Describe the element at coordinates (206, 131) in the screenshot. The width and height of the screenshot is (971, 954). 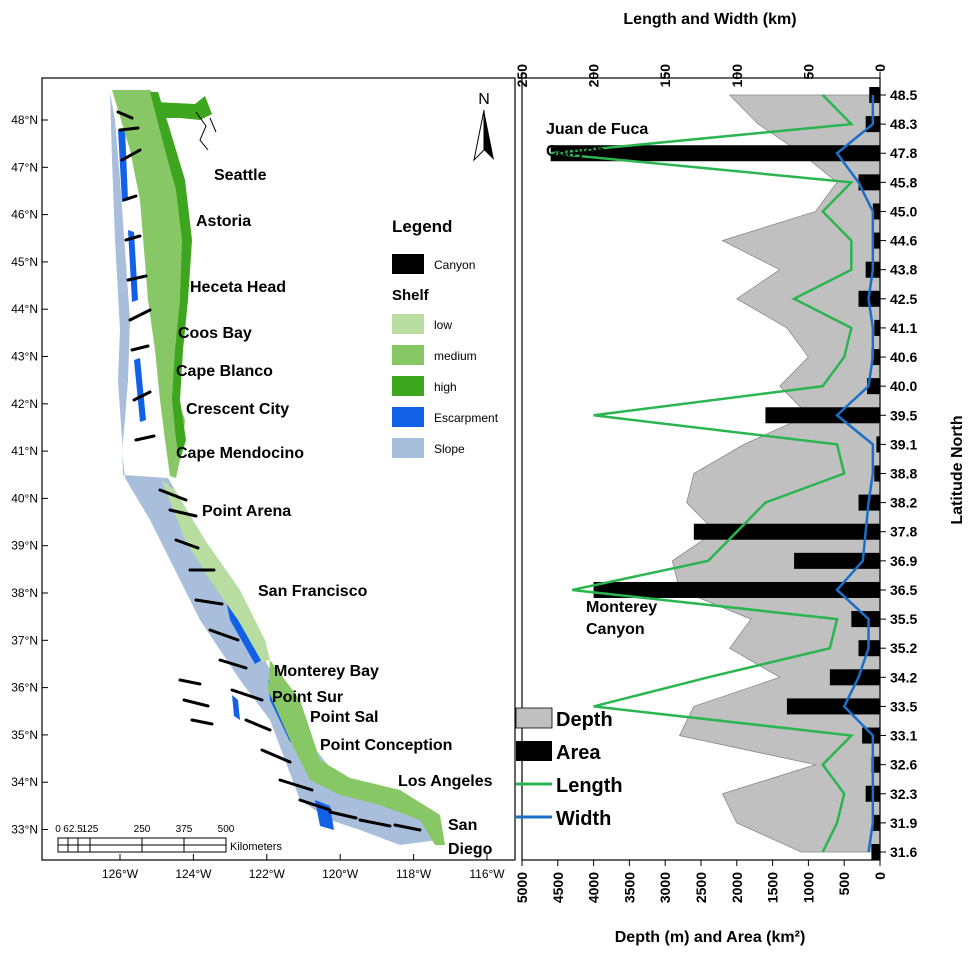
I see `puget-sound-lines` at that location.